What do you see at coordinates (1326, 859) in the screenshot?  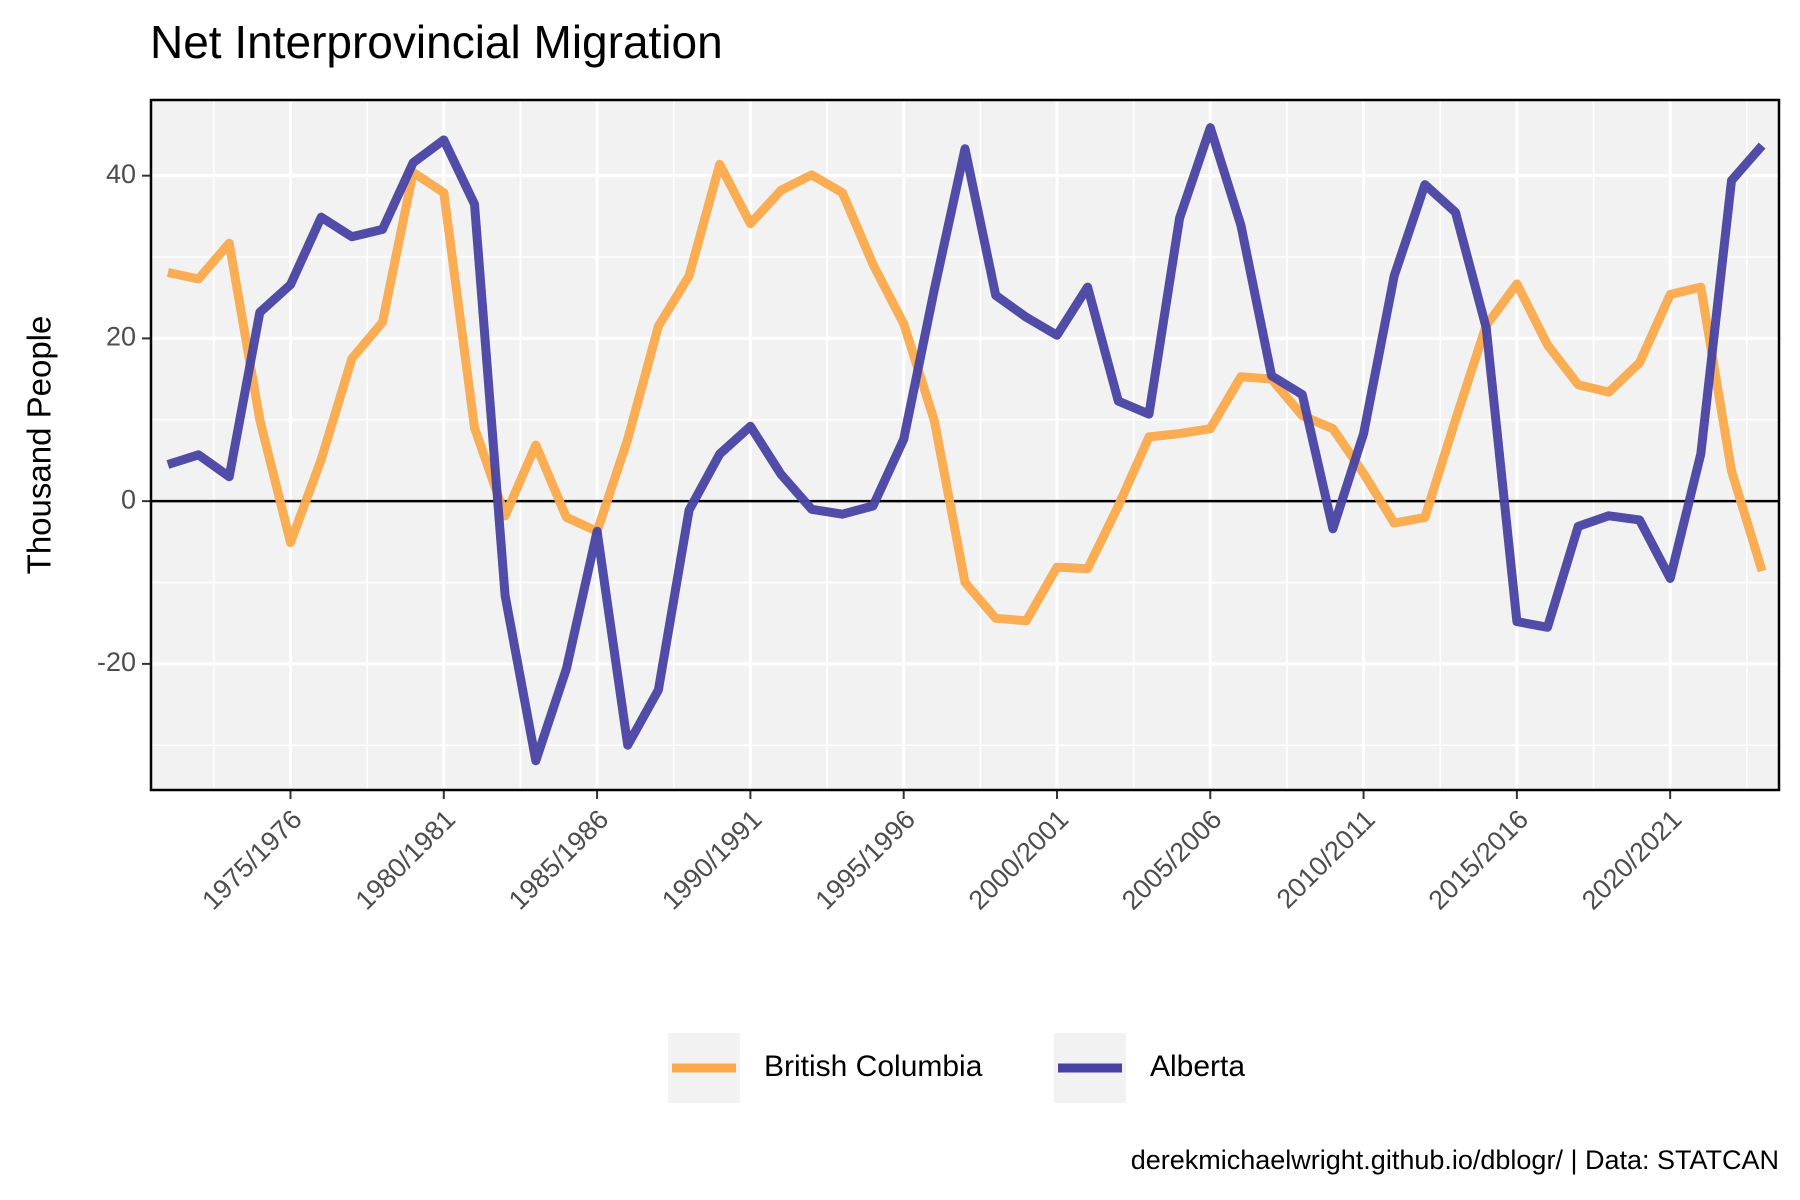 I see `x-tick-label: 2010/2011` at bounding box center [1326, 859].